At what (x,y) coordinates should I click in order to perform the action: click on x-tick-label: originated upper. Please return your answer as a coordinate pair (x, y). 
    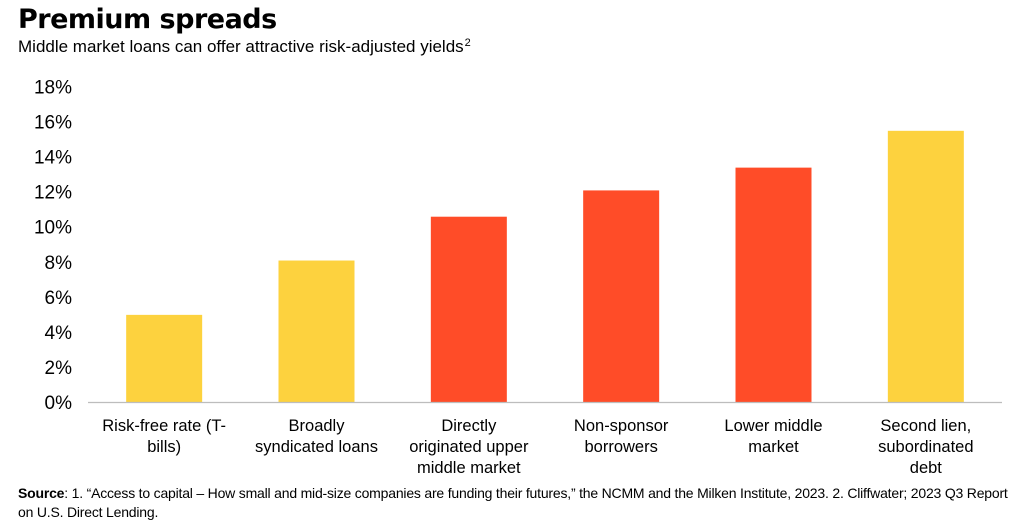
    Looking at the image, I should click on (469, 447).